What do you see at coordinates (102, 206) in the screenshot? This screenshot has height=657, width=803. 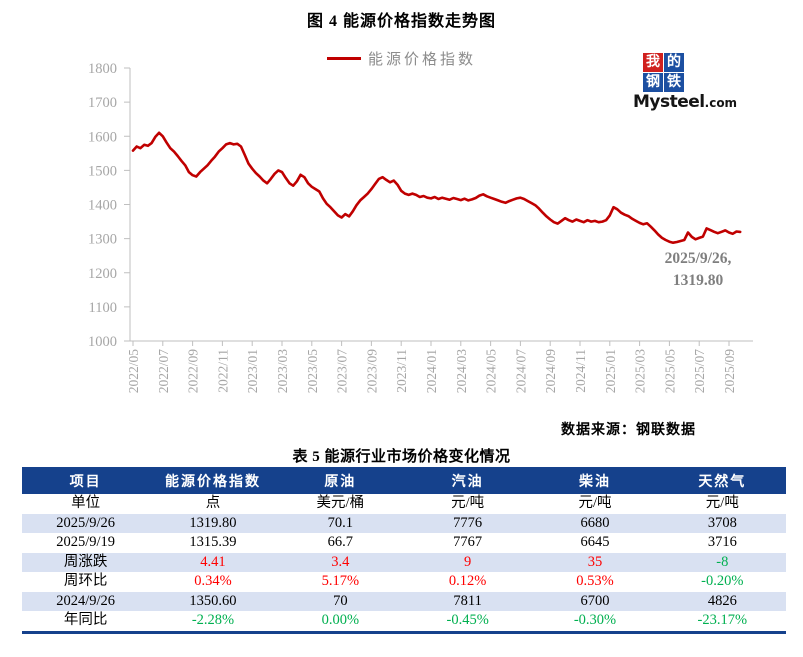 I see `y-axis-label: 1400` at bounding box center [102, 206].